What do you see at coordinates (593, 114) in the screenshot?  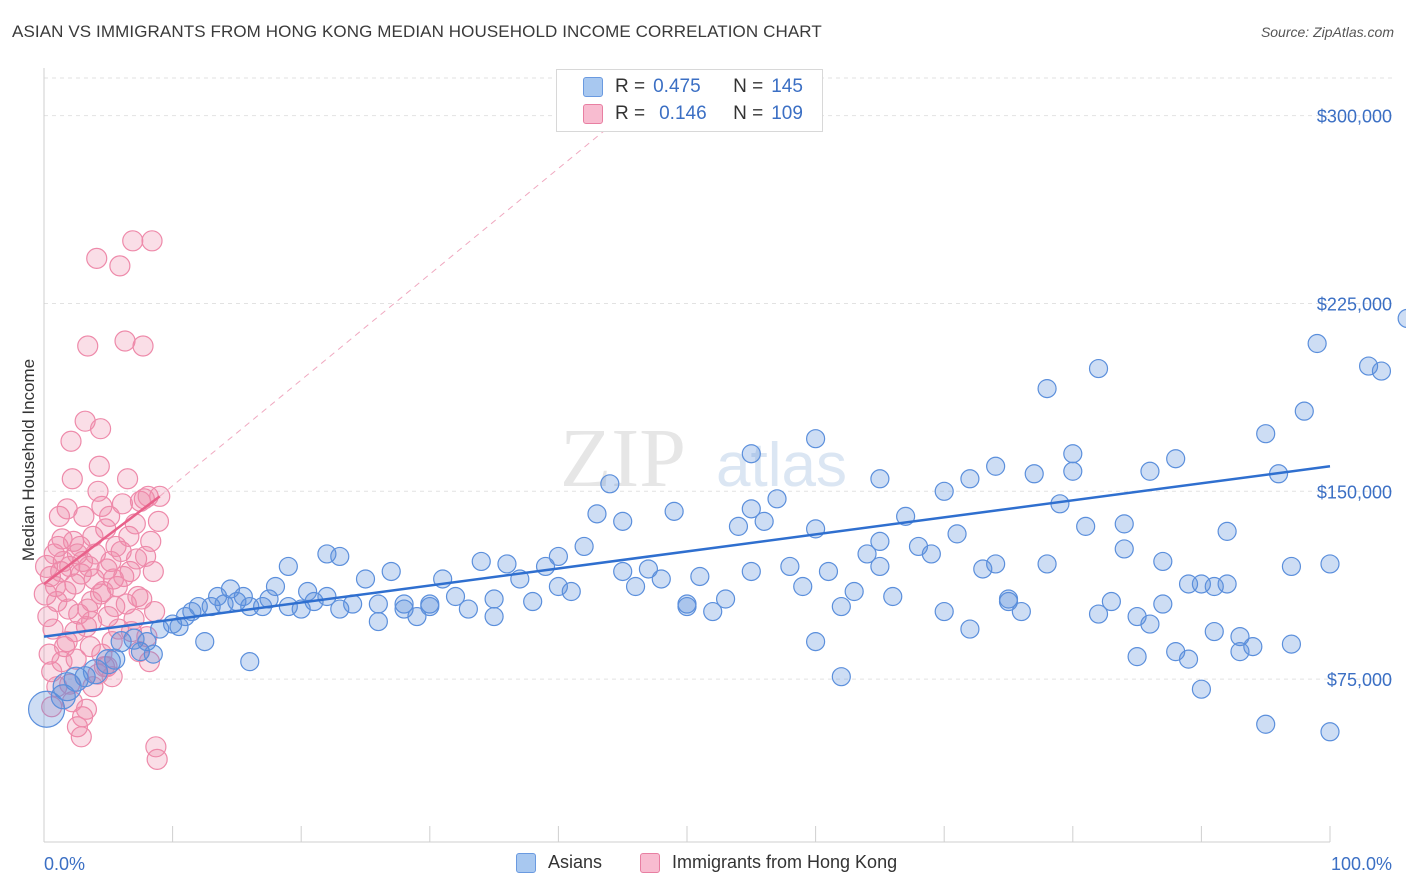 I see `legend-swatch-hk` at bounding box center [593, 114].